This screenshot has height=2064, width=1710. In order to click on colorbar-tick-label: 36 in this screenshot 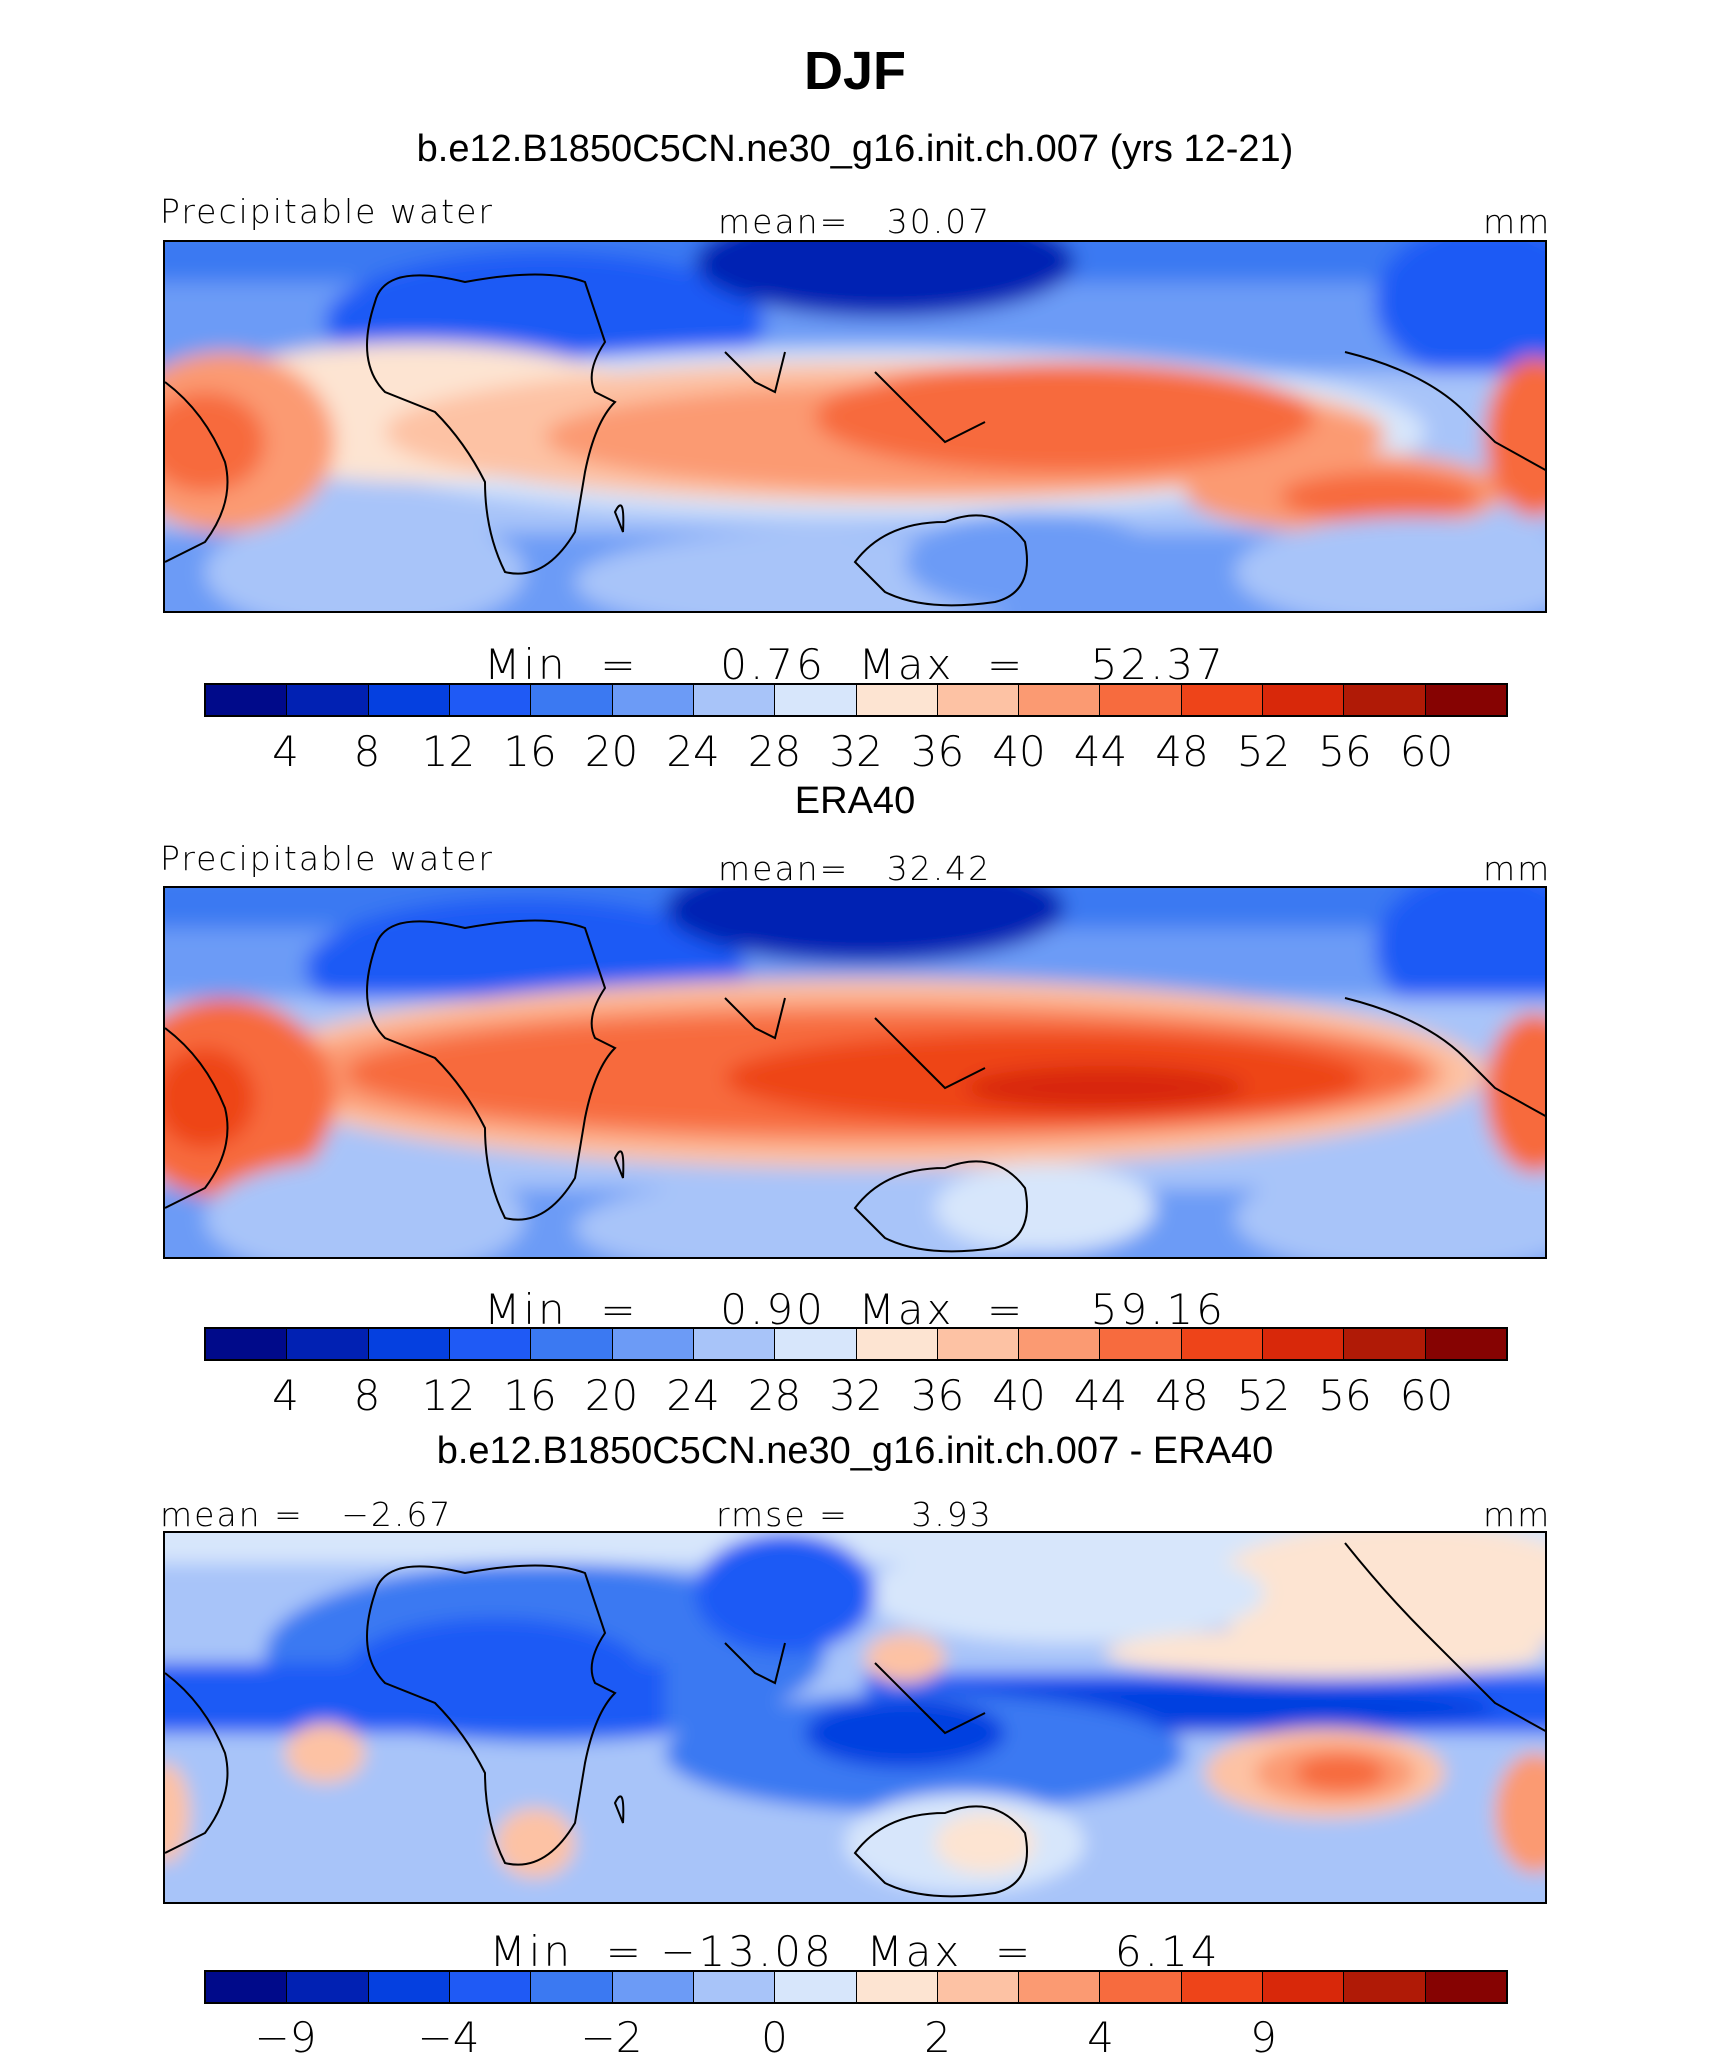, I will do `click(937, 1395)`.